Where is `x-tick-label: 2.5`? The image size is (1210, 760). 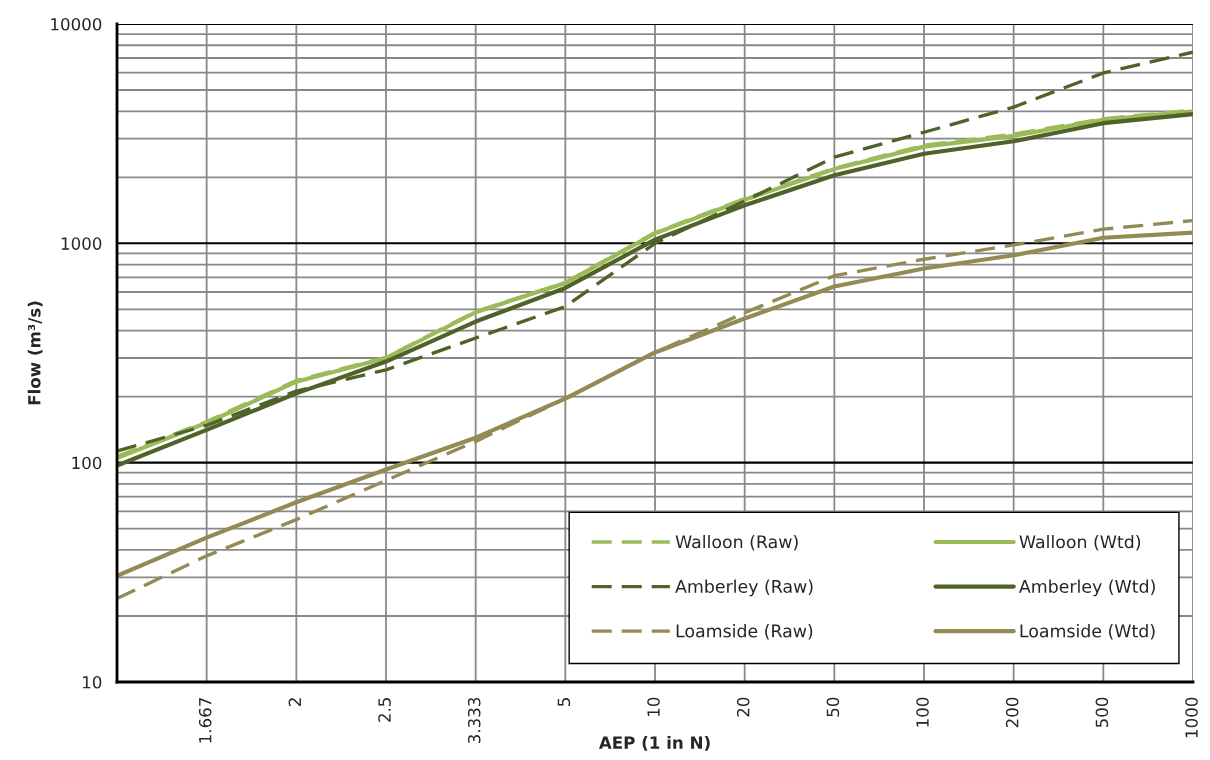 x-tick-label: 2.5 is located at coordinates (384, 710).